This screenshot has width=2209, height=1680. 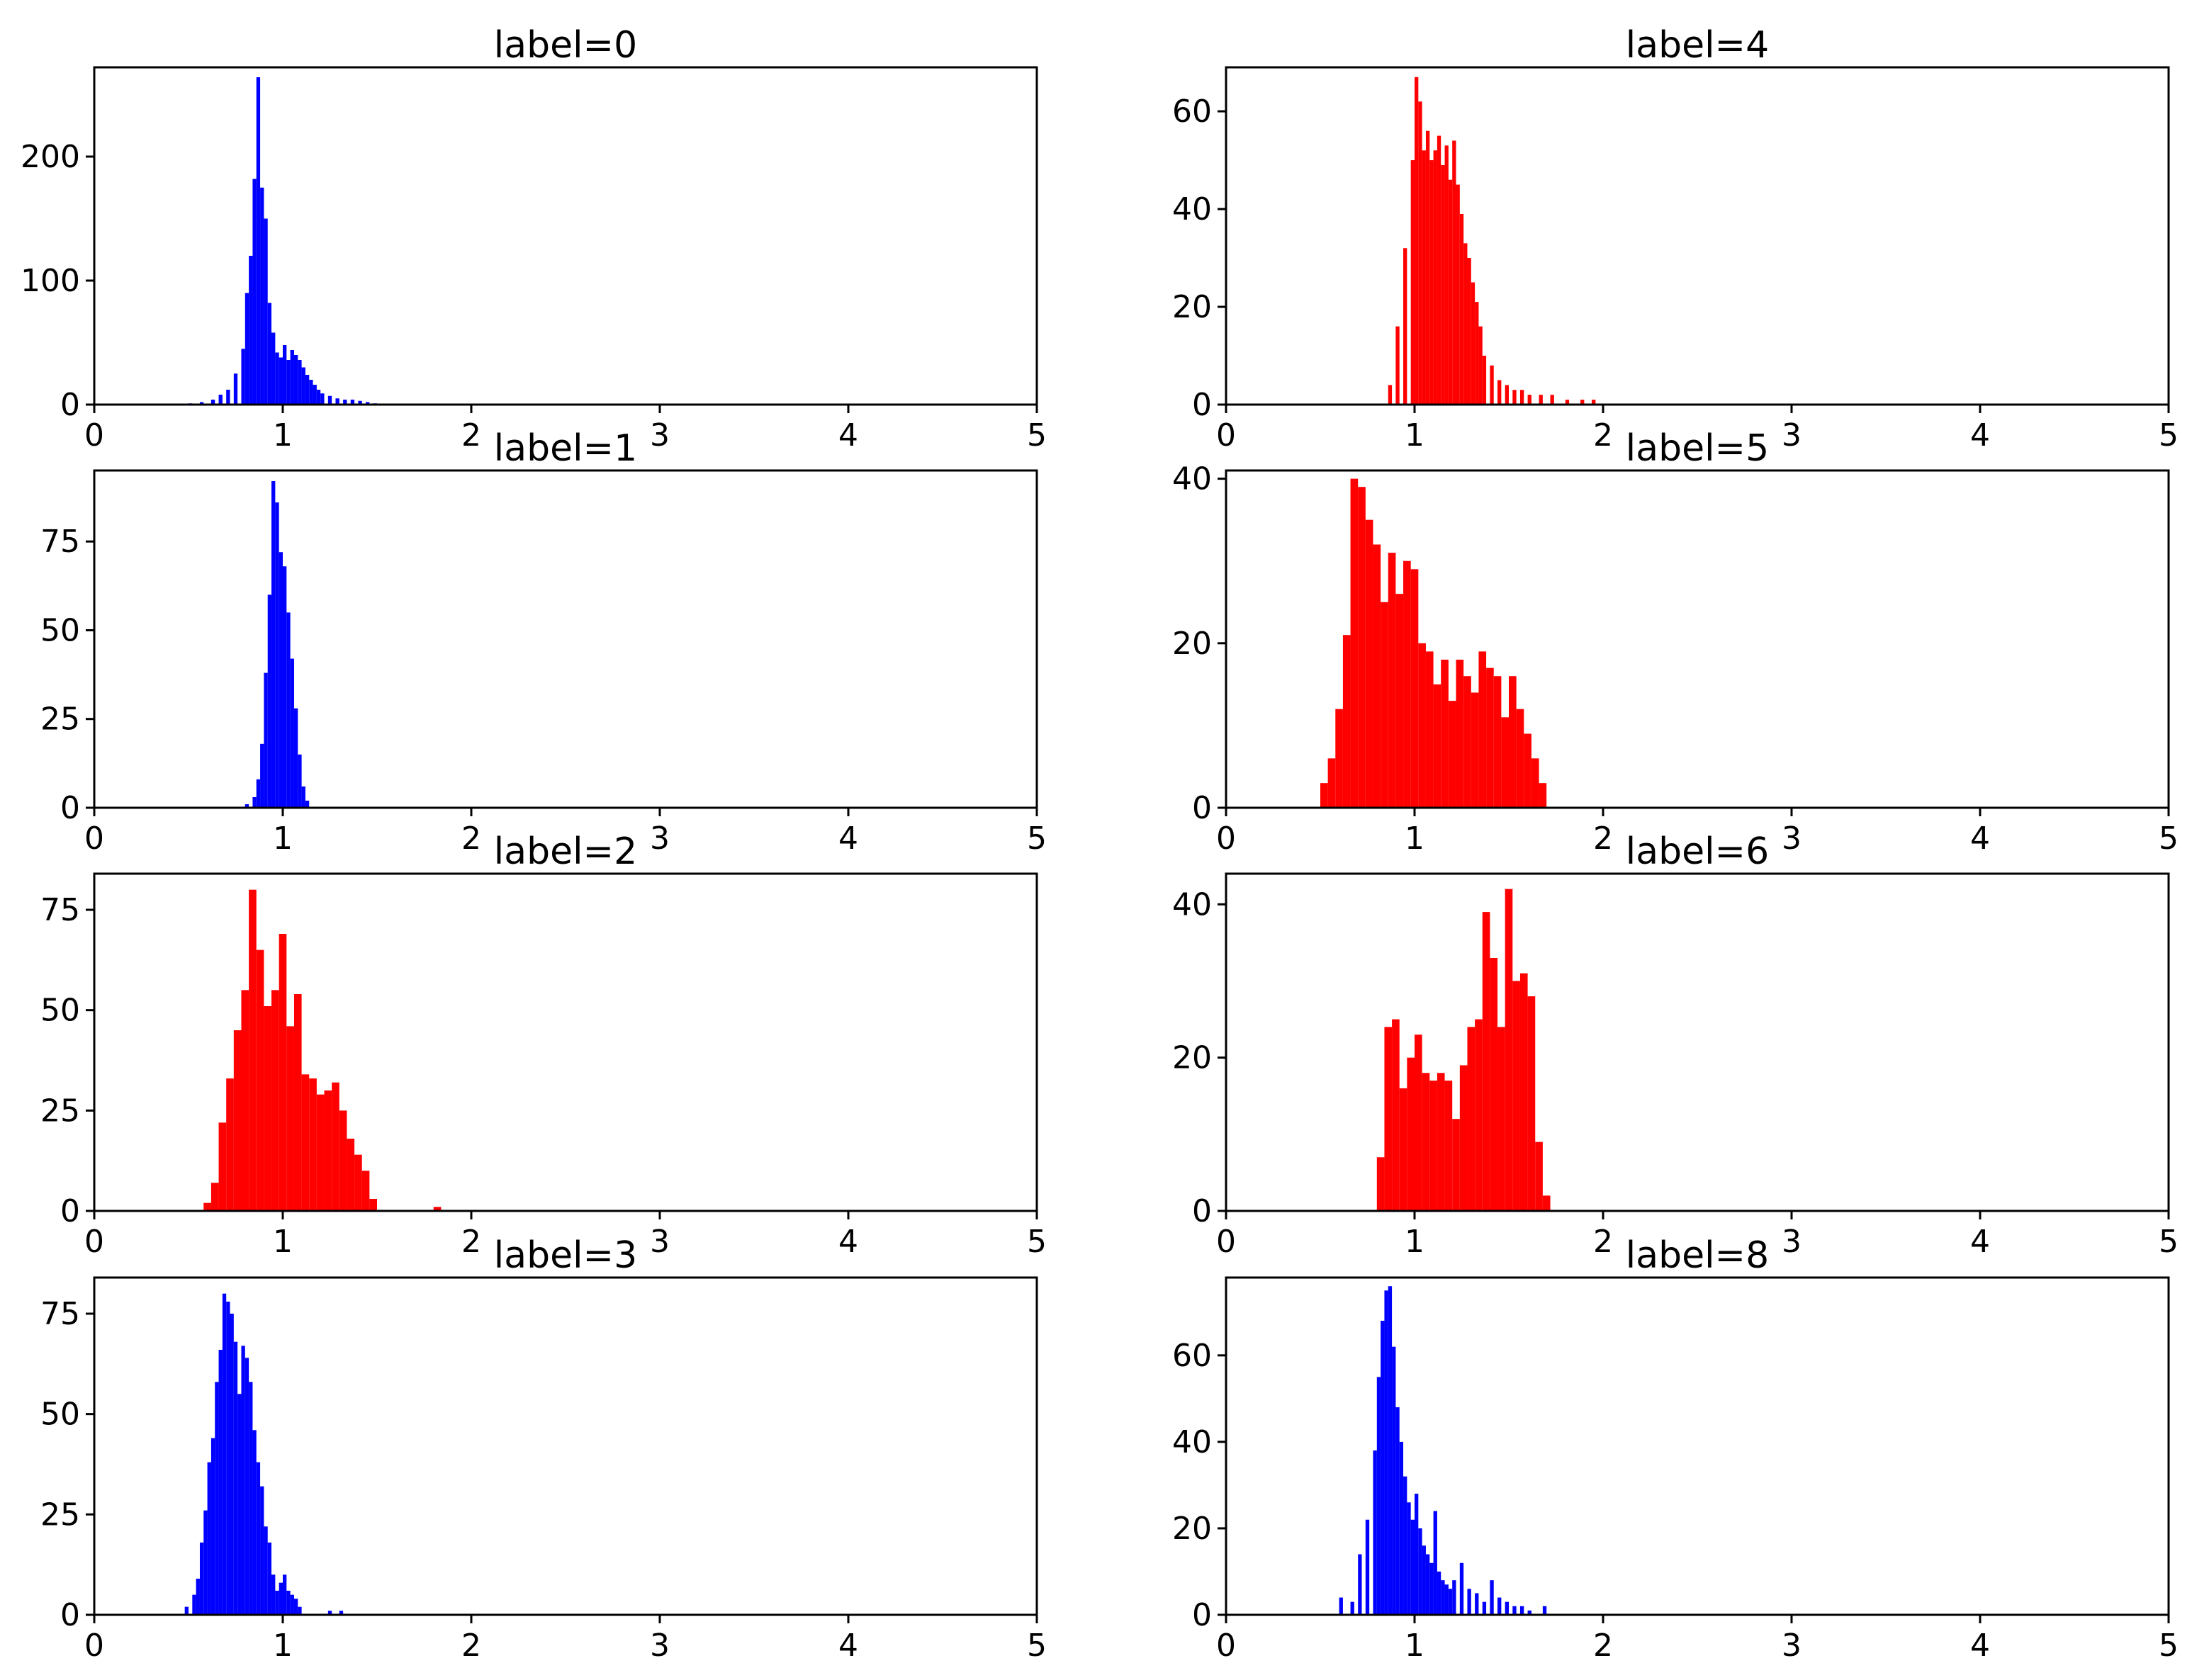 I want to click on y-tick-label: 60, so click(x=1192, y=1356).